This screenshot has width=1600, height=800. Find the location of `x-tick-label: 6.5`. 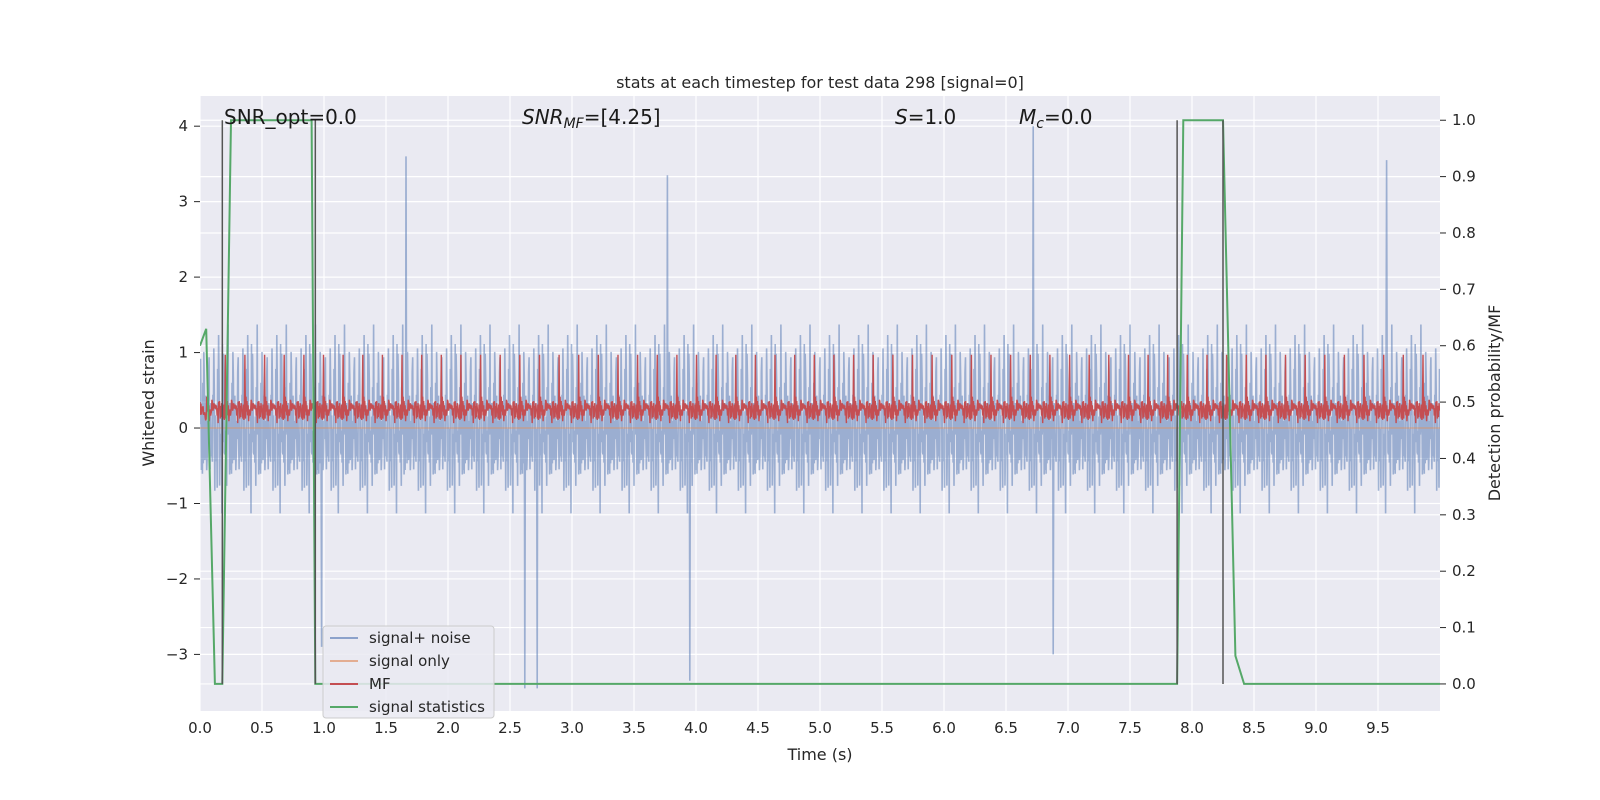

x-tick-label: 6.5 is located at coordinates (1006, 728).